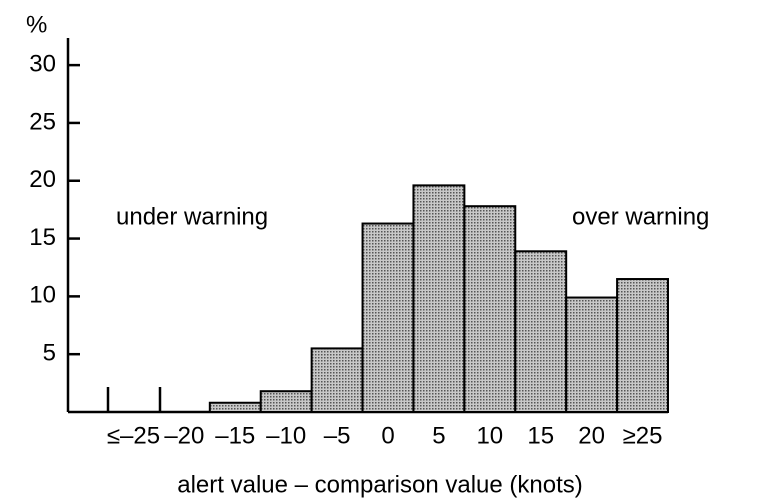 The height and width of the screenshot is (504, 759). Describe the element at coordinates (591, 435) in the screenshot. I see `x-tick-label: 20` at that location.